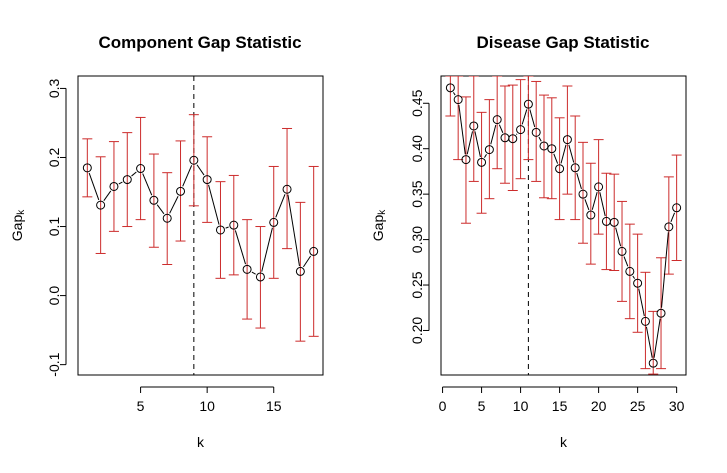 This screenshot has width=727, height=473. Describe the element at coordinates (54, 227) in the screenshot. I see `y-tick-label: 0.1` at that location.